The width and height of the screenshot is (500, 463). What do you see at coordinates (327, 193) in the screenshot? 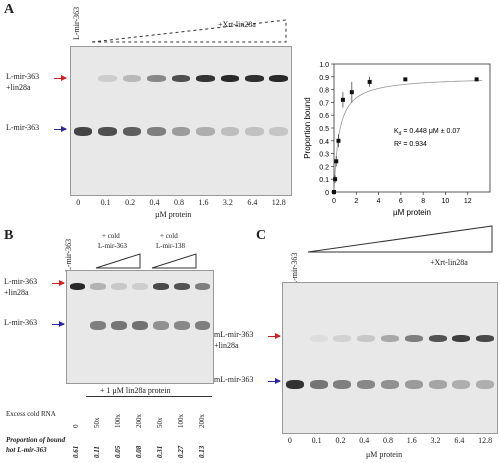
I see `y-tick-label: 0` at bounding box center [327, 193].